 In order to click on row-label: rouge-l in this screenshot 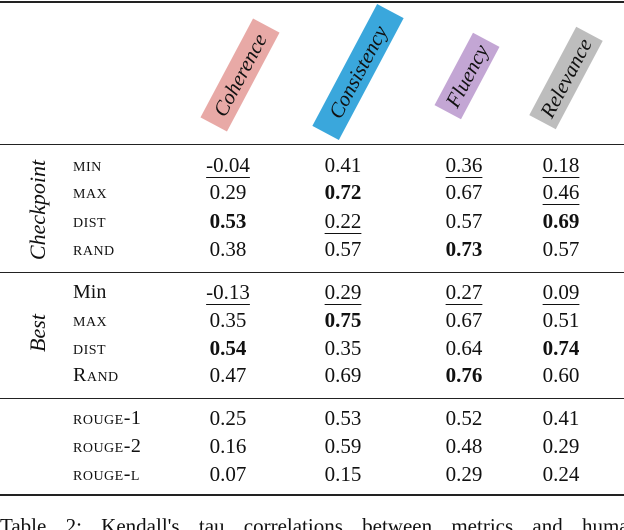, I will do `click(106, 474)`.